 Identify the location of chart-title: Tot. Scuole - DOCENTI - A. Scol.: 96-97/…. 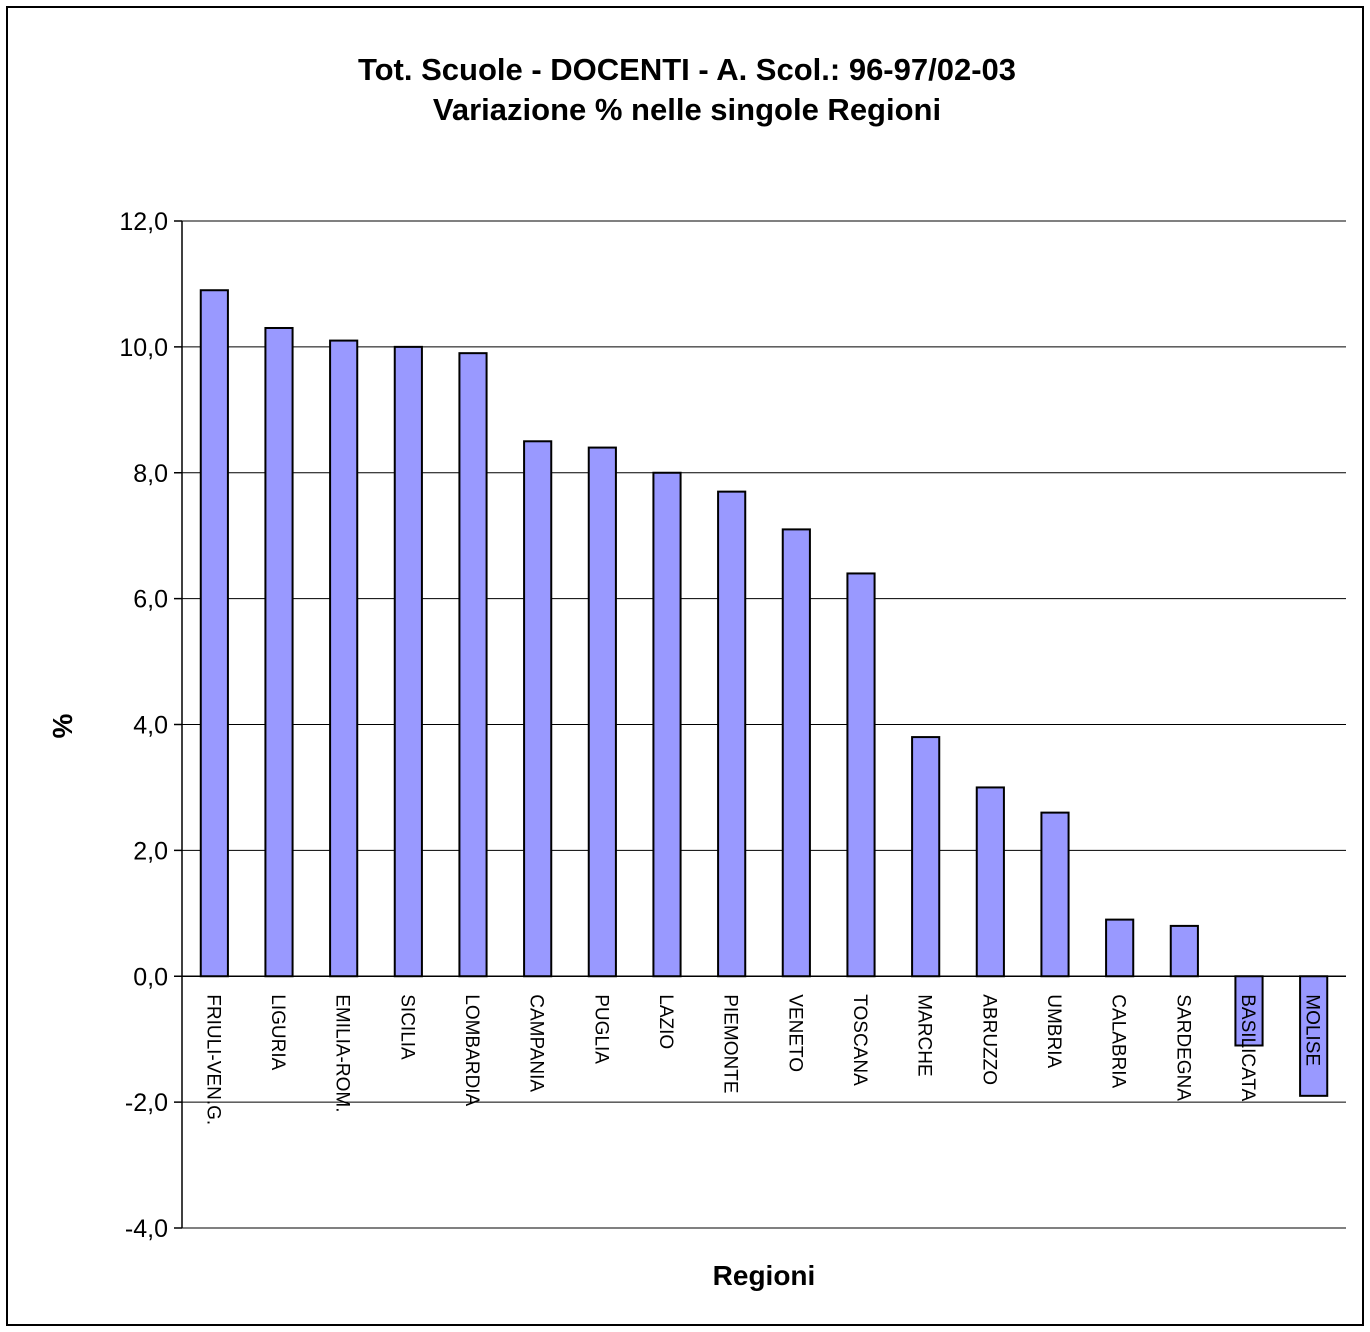
(687, 69).